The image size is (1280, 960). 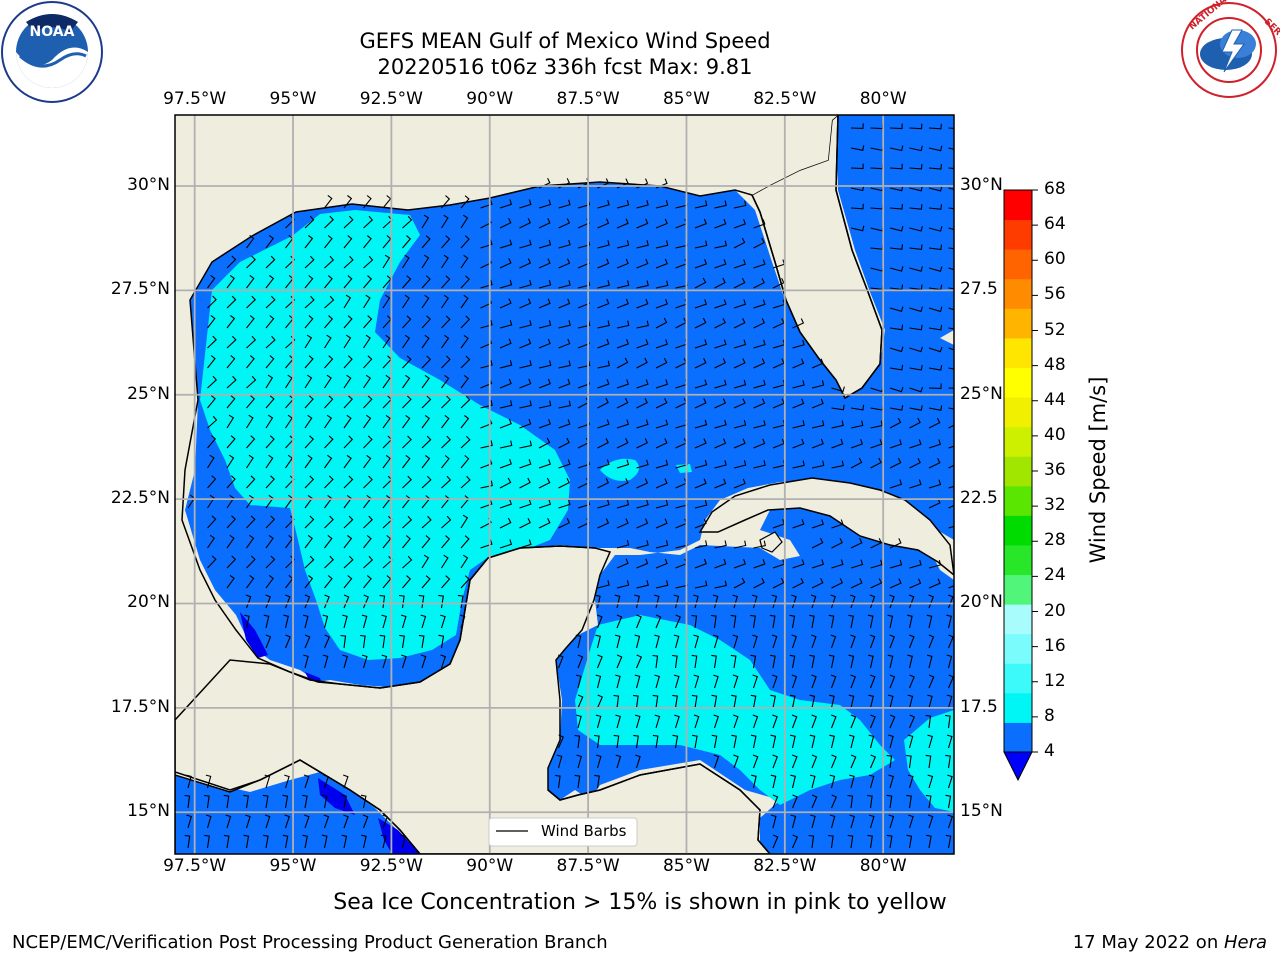 What do you see at coordinates (619, 469) in the screenshot?
I see `gulf-water-8-12-blob` at bounding box center [619, 469].